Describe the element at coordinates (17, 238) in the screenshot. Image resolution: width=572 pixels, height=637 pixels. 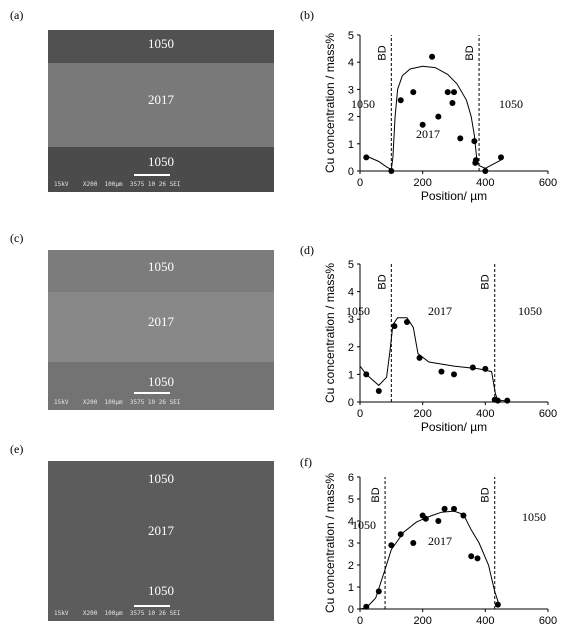
I see `panel-label-c: (c)` at that location.